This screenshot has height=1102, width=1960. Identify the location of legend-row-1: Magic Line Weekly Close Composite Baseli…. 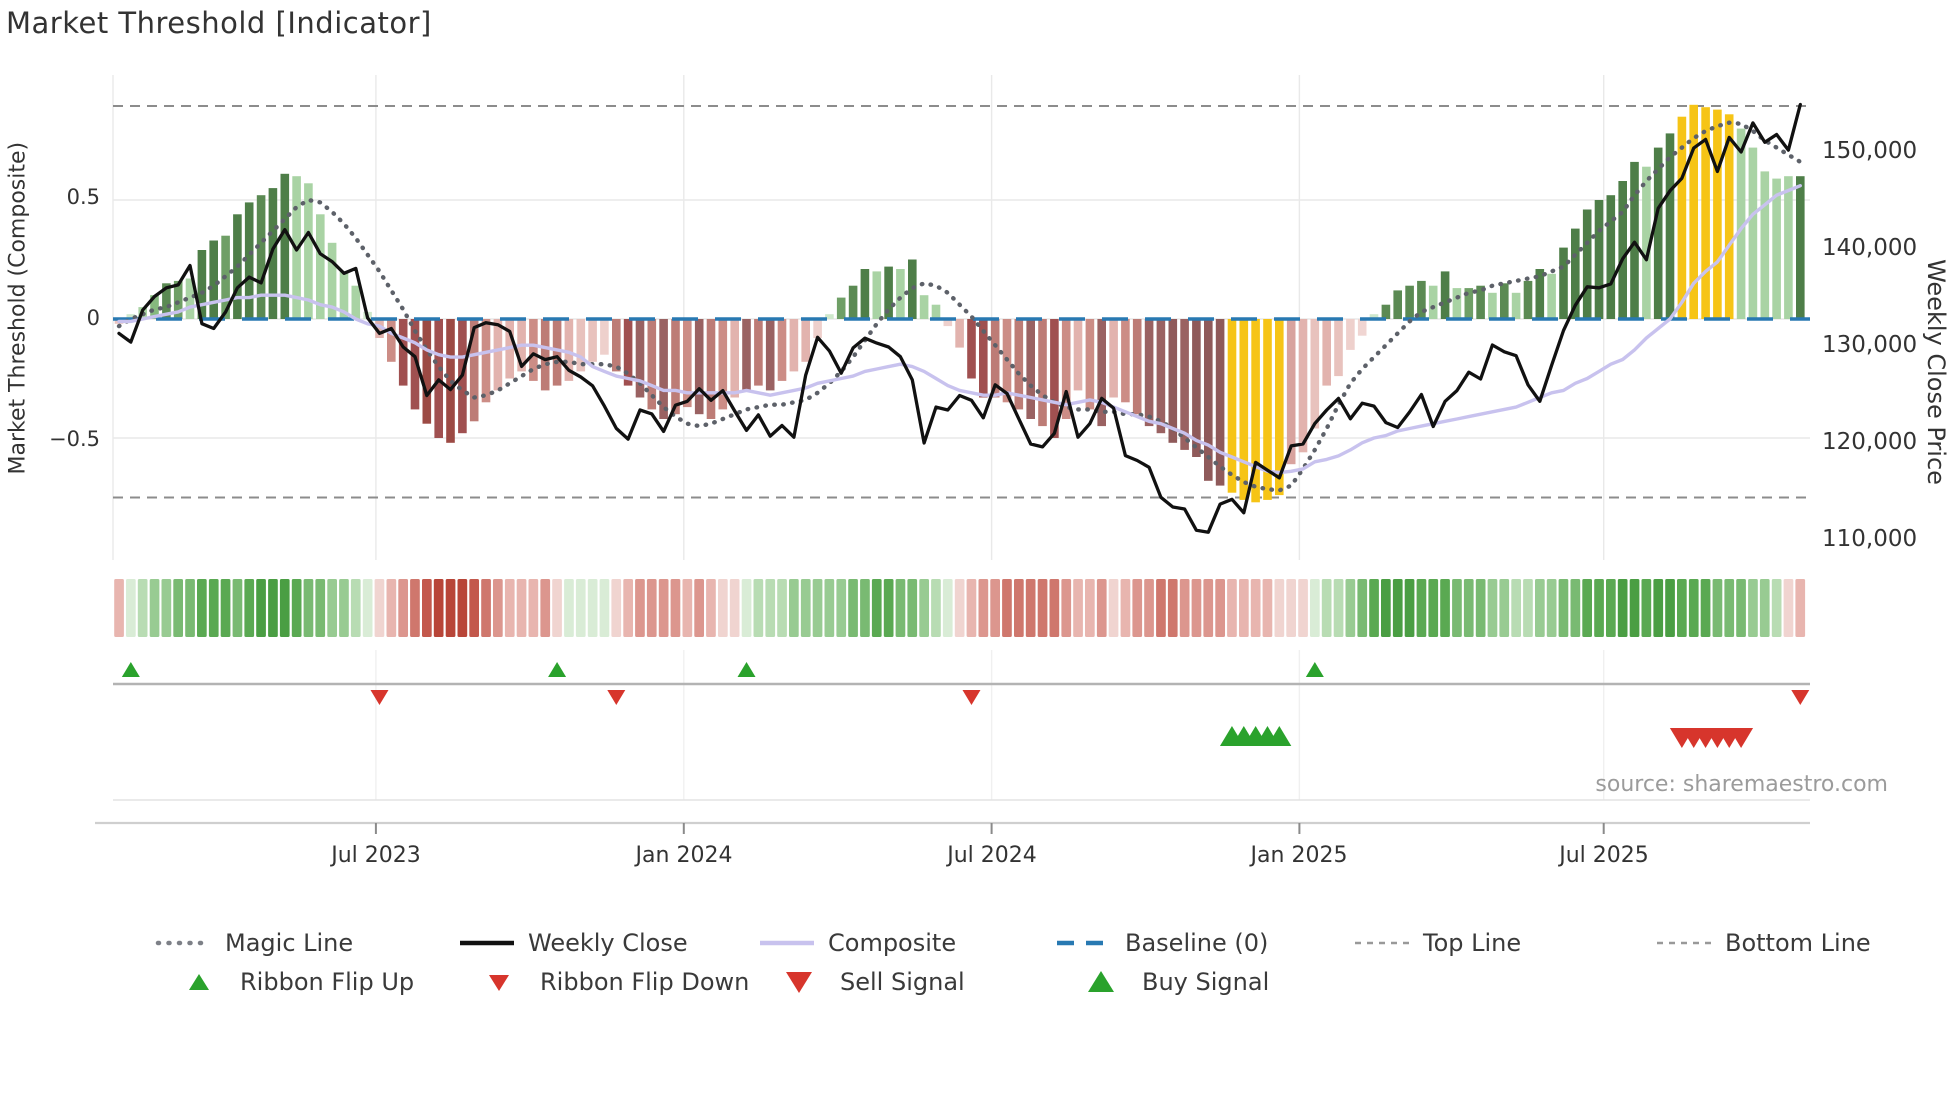
(980, 943).